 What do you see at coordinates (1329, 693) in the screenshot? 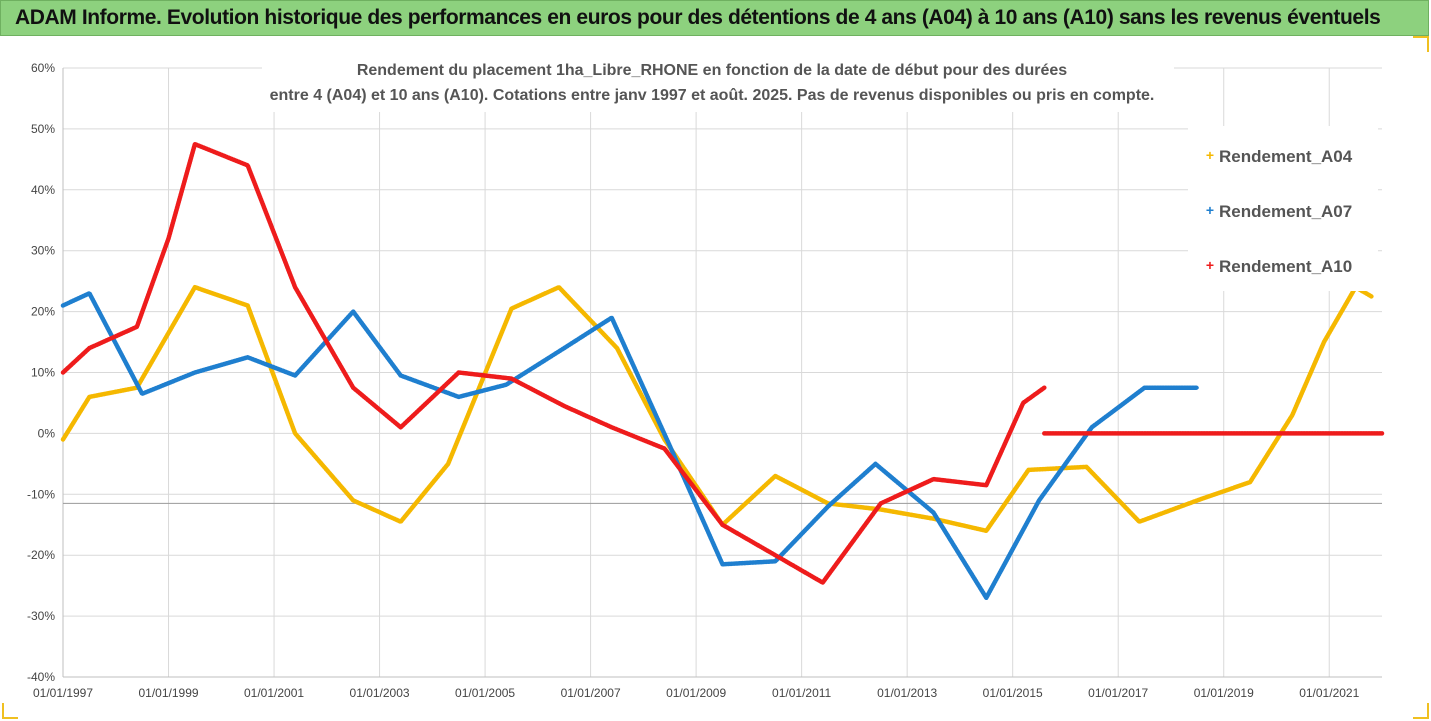
I see `x-tick-label: 01/01/2021` at bounding box center [1329, 693].